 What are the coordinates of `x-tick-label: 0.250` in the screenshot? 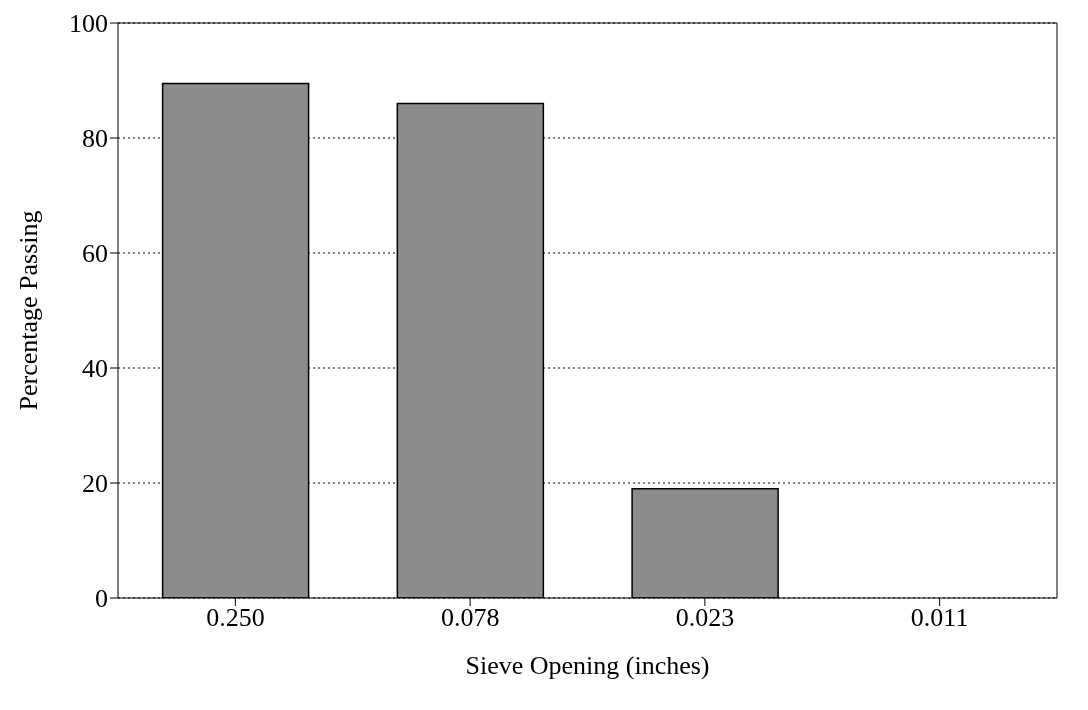 It's located at (235, 618).